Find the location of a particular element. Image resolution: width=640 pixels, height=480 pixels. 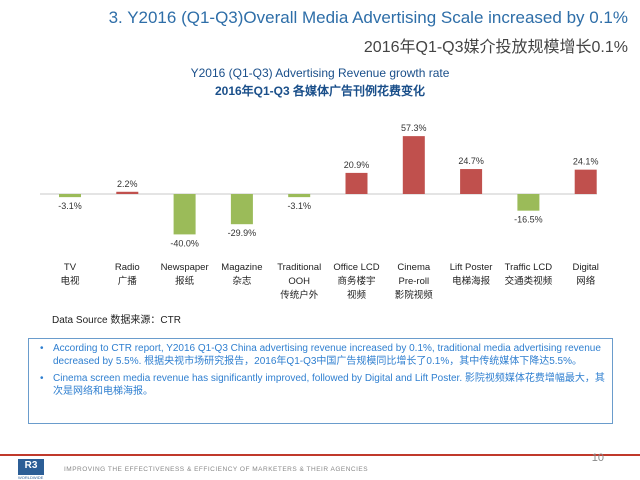

data-source: Data Source 数据来源：CTR is located at coordinates (116, 320).